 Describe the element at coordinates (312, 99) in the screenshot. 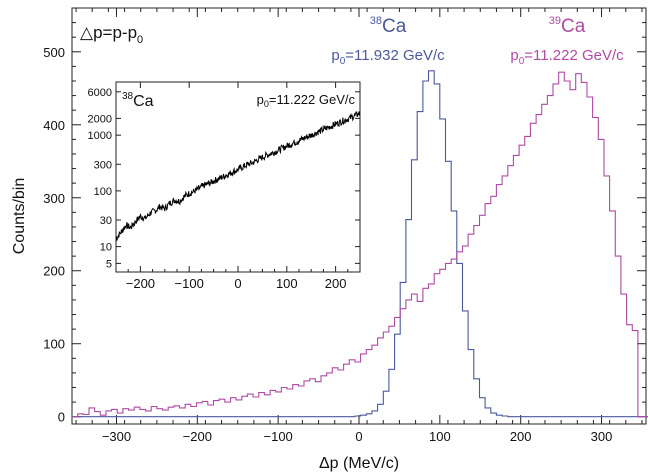

I see `inset-p-value: =11.222 GeV/c` at that location.